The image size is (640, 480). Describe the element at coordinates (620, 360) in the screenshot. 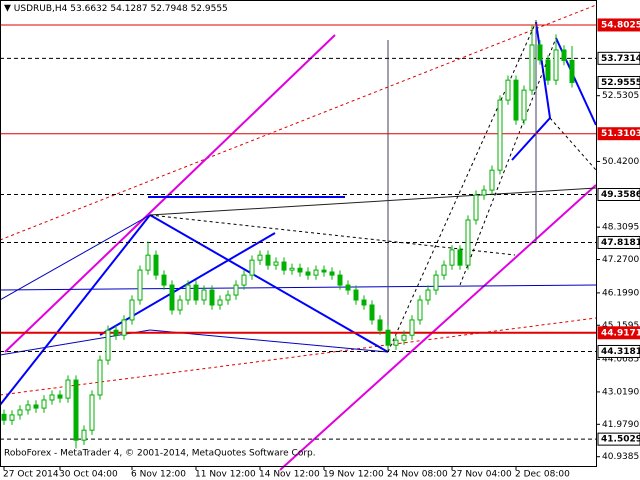

I see `y-tick-label: 44.0685` at that location.